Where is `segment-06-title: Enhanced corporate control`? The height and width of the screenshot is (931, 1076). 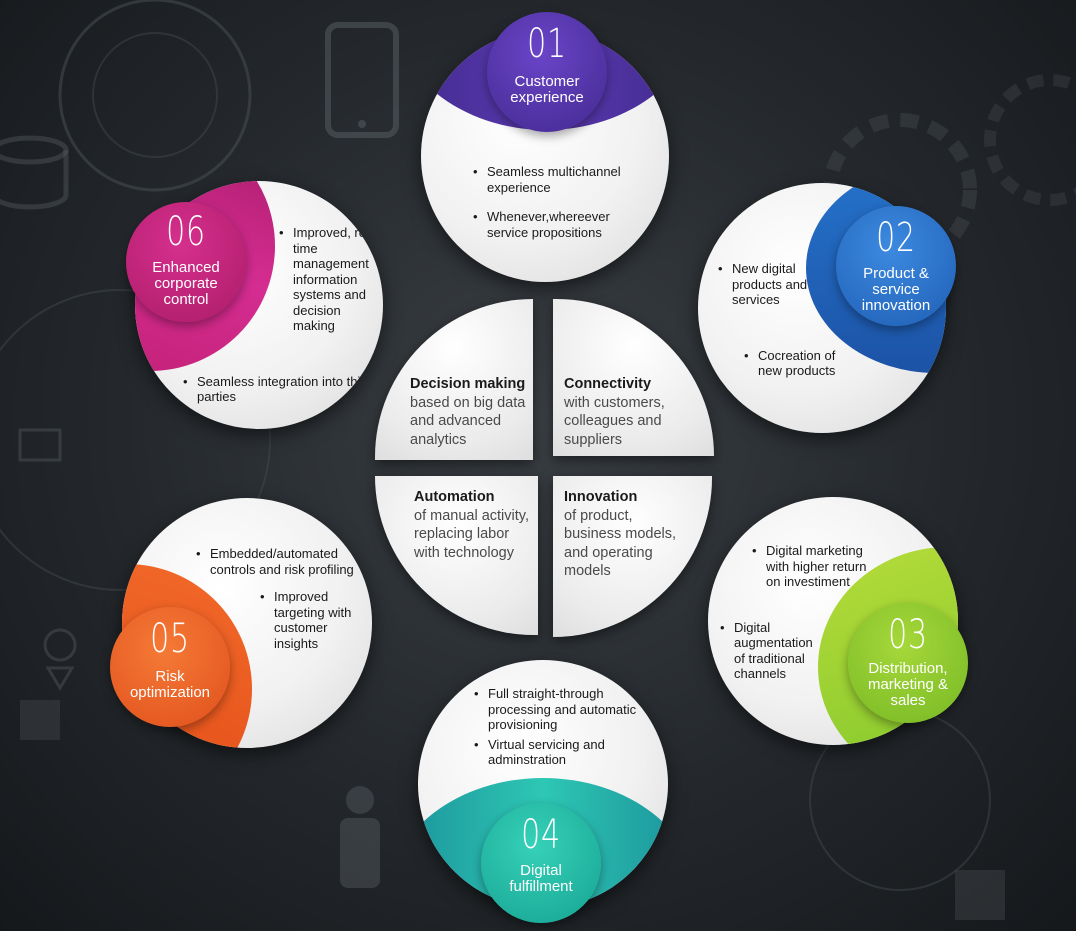
segment-06-title: Enhanced corporate control is located at coordinates (186, 283).